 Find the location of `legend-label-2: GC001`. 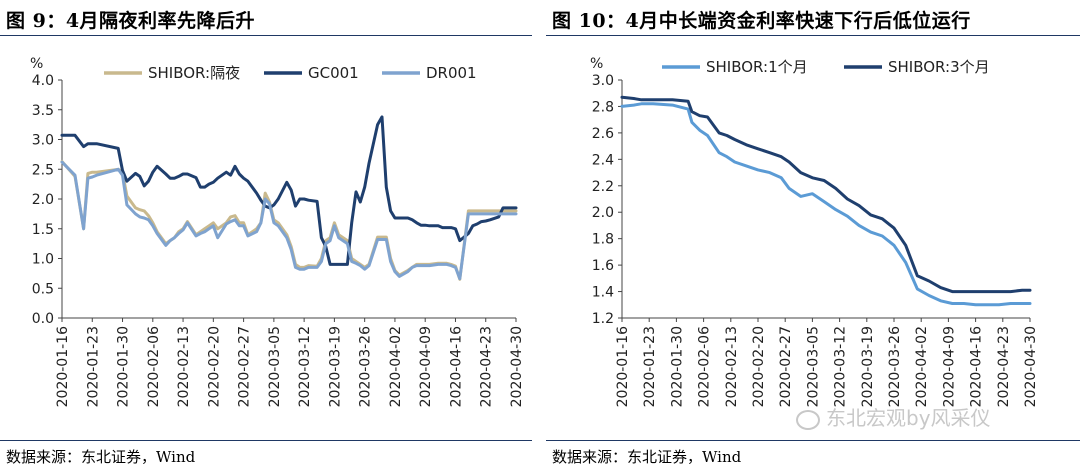

legend-label-2: GC001 is located at coordinates (333, 73).